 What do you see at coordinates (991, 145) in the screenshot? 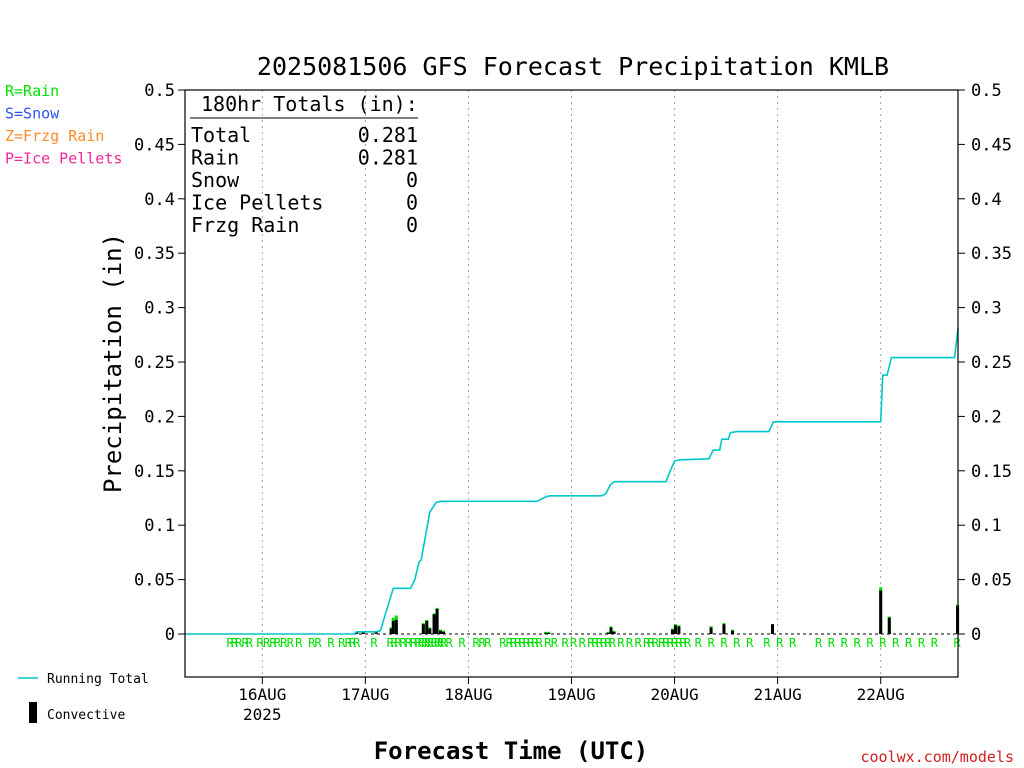
I see `y-tick-label-right-9: 0.45` at bounding box center [991, 145].